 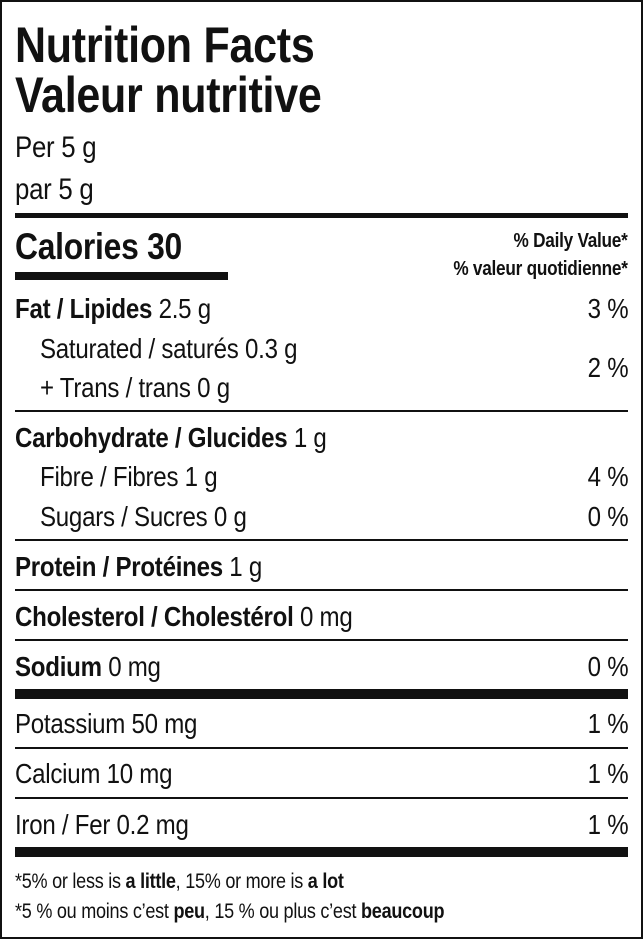 What do you see at coordinates (607, 773) in the screenshot?
I see `calcium-dv: 1 %` at bounding box center [607, 773].